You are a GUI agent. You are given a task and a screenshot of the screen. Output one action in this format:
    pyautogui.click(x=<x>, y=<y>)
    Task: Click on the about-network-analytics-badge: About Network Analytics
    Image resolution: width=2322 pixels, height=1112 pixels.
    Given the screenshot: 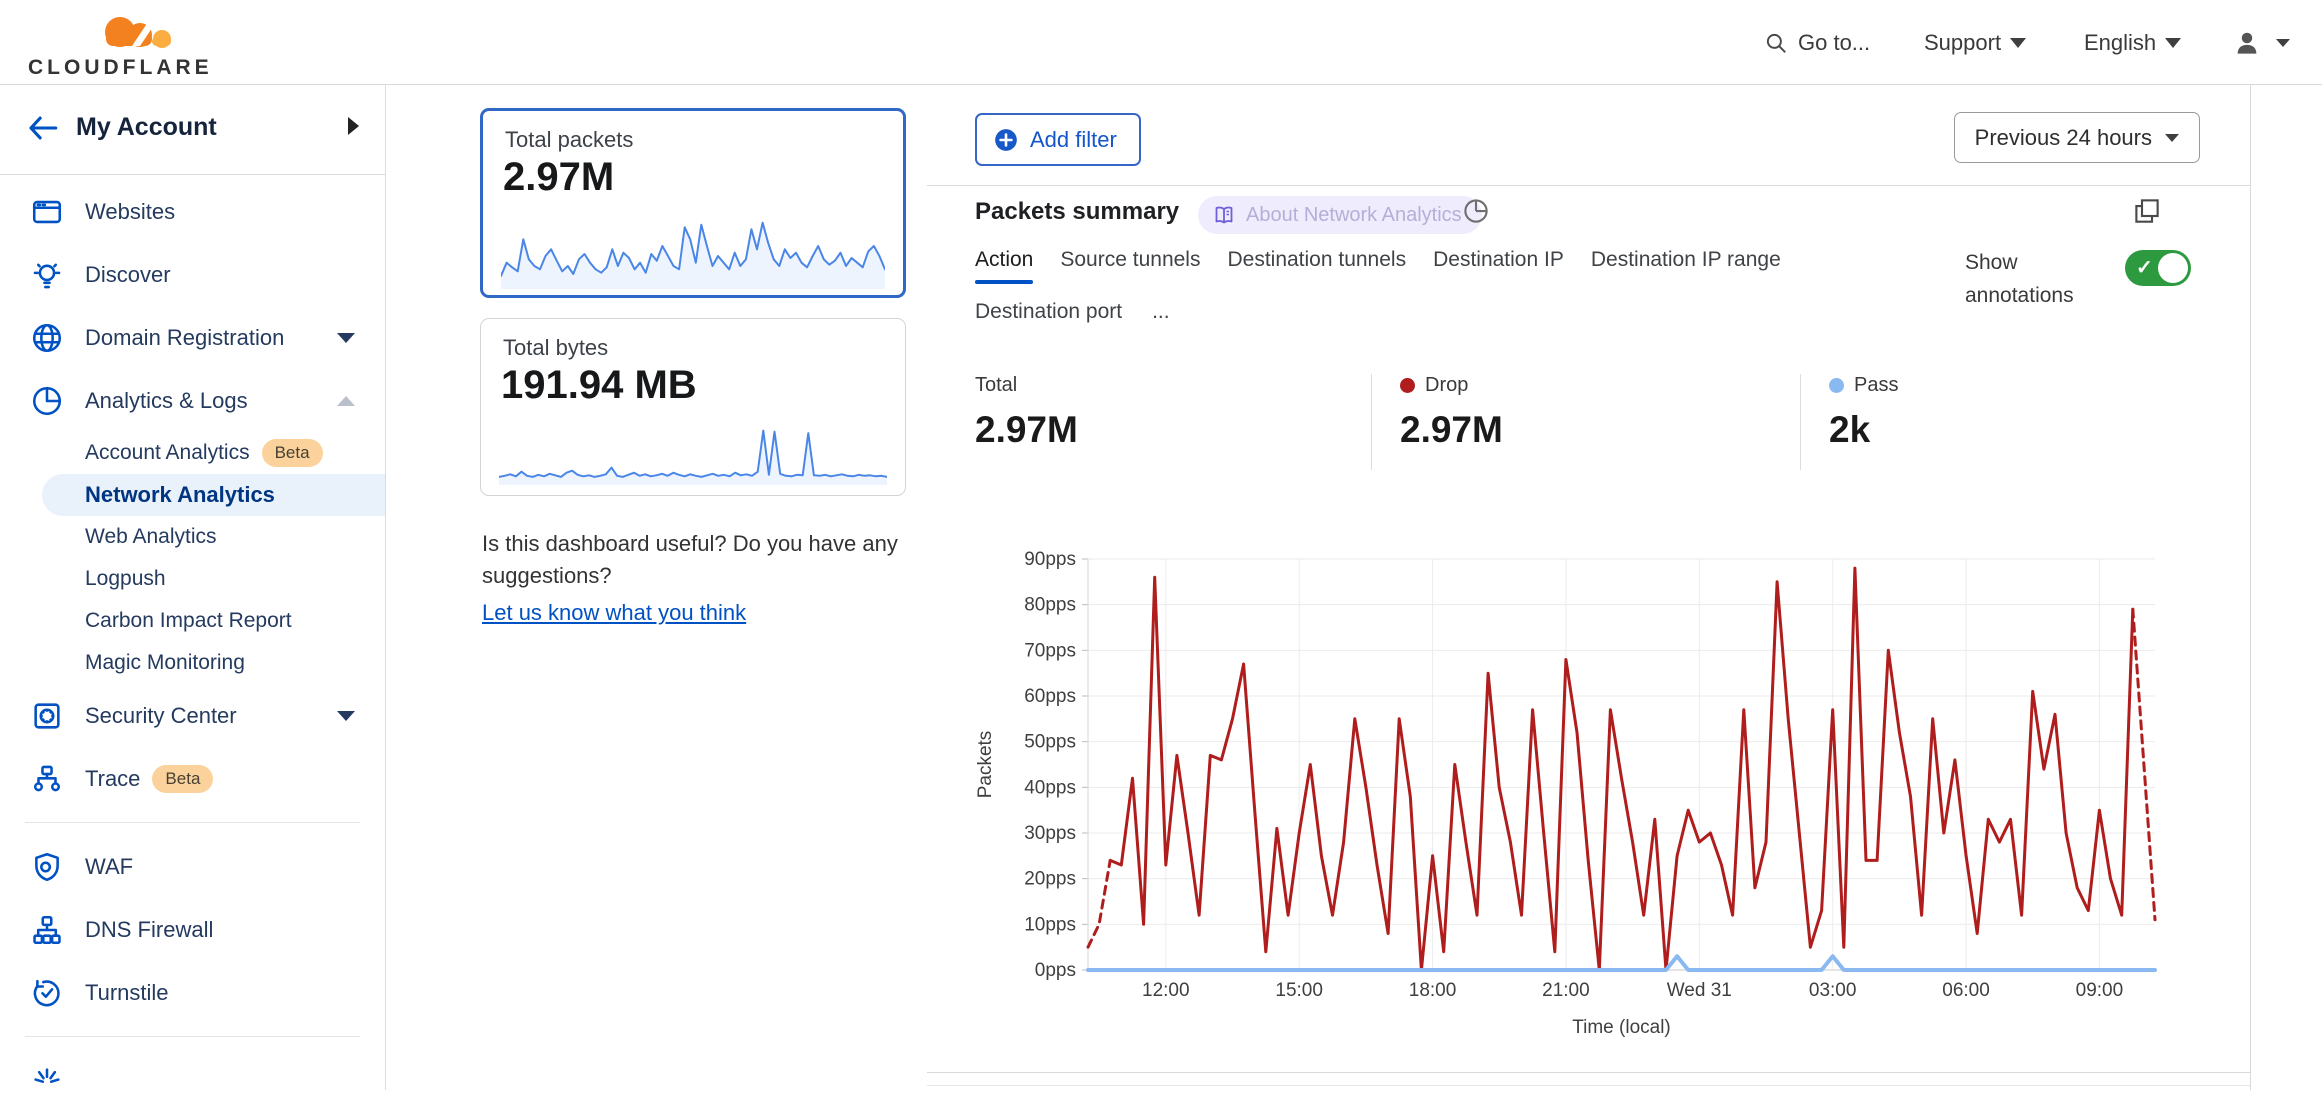 What is the action you would take?
    pyautogui.click(x=1340, y=215)
    